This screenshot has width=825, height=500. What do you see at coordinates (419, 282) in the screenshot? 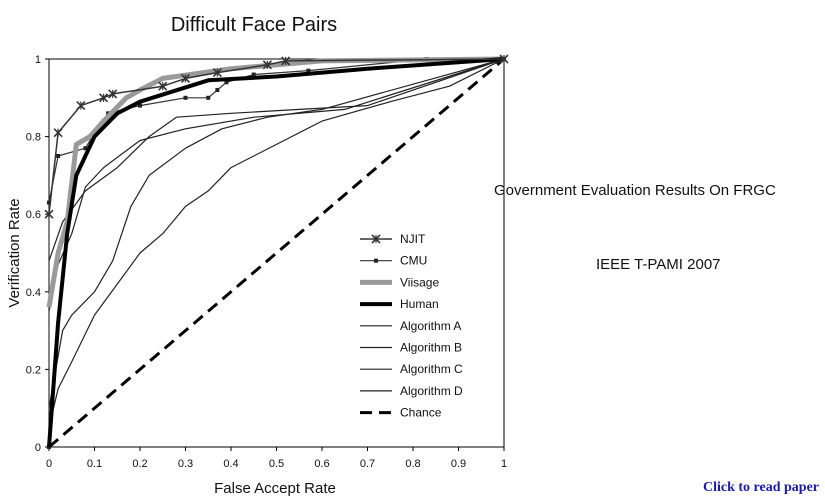
I see `legend-label-viisage: Viisage` at bounding box center [419, 282].